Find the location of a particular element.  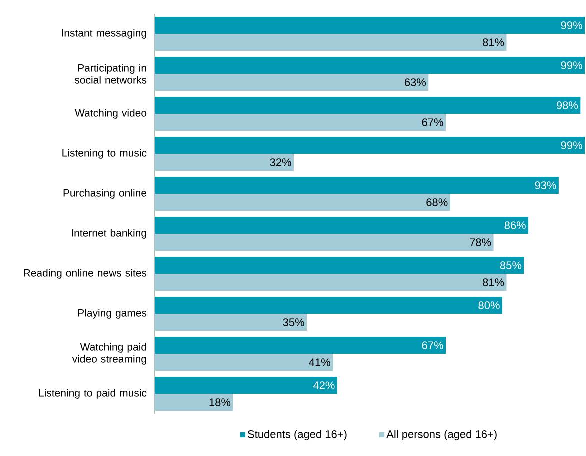

data-label: 93% is located at coordinates (545, 186).